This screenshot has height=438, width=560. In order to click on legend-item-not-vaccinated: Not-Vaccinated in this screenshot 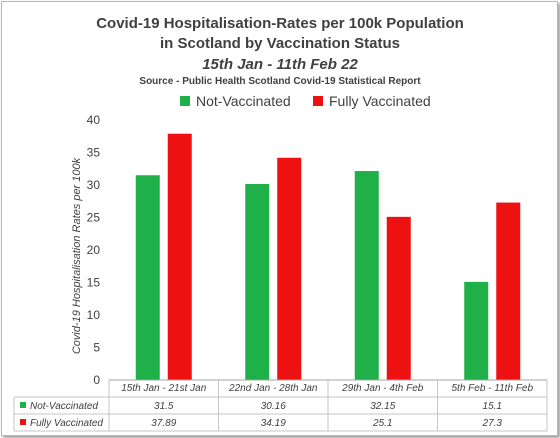, I will do `click(235, 101)`.